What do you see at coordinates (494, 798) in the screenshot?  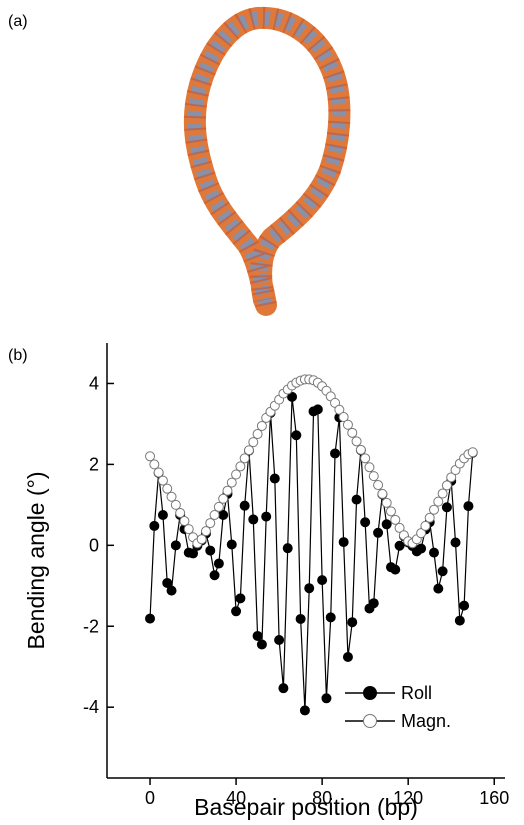 I see `x-tick-label: 160` at bounding box center [494, 798].